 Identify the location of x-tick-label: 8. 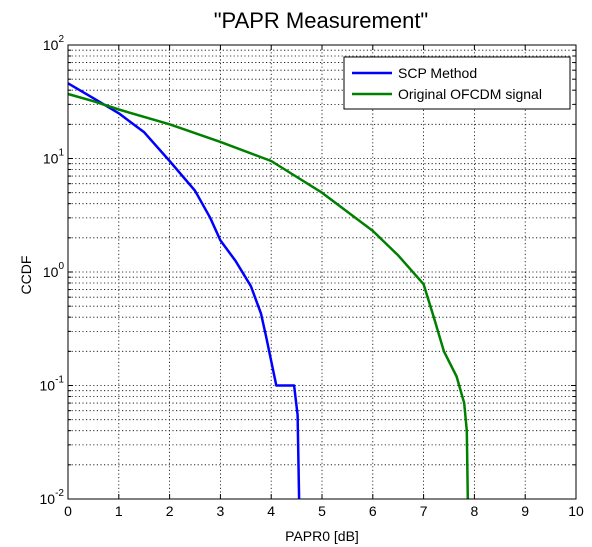
(475, 511).